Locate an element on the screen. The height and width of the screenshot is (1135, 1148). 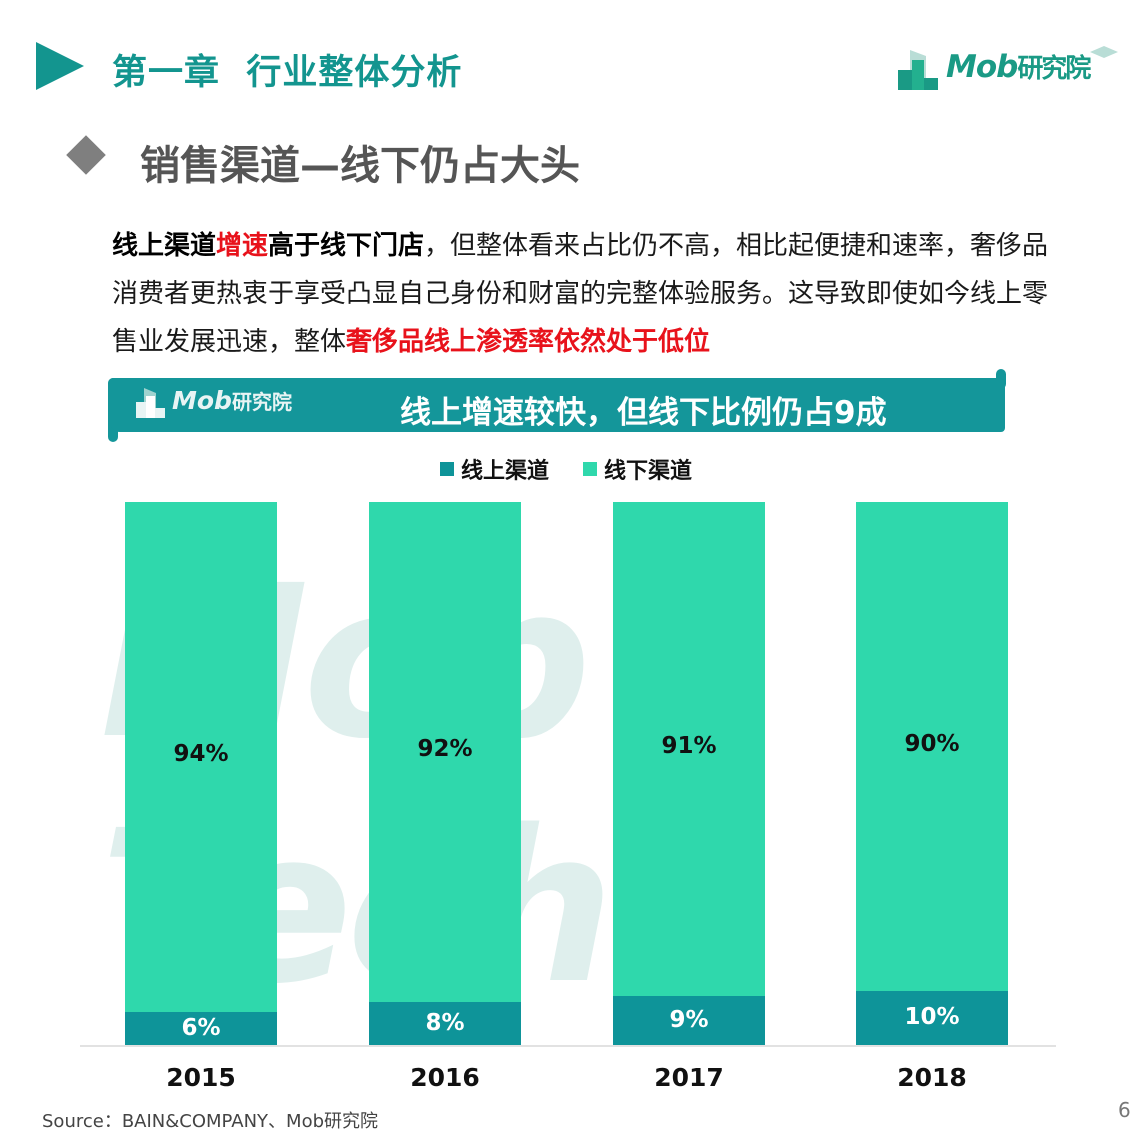
banner-logo-text: Mob研究院 is located at coordinates (232, 400).